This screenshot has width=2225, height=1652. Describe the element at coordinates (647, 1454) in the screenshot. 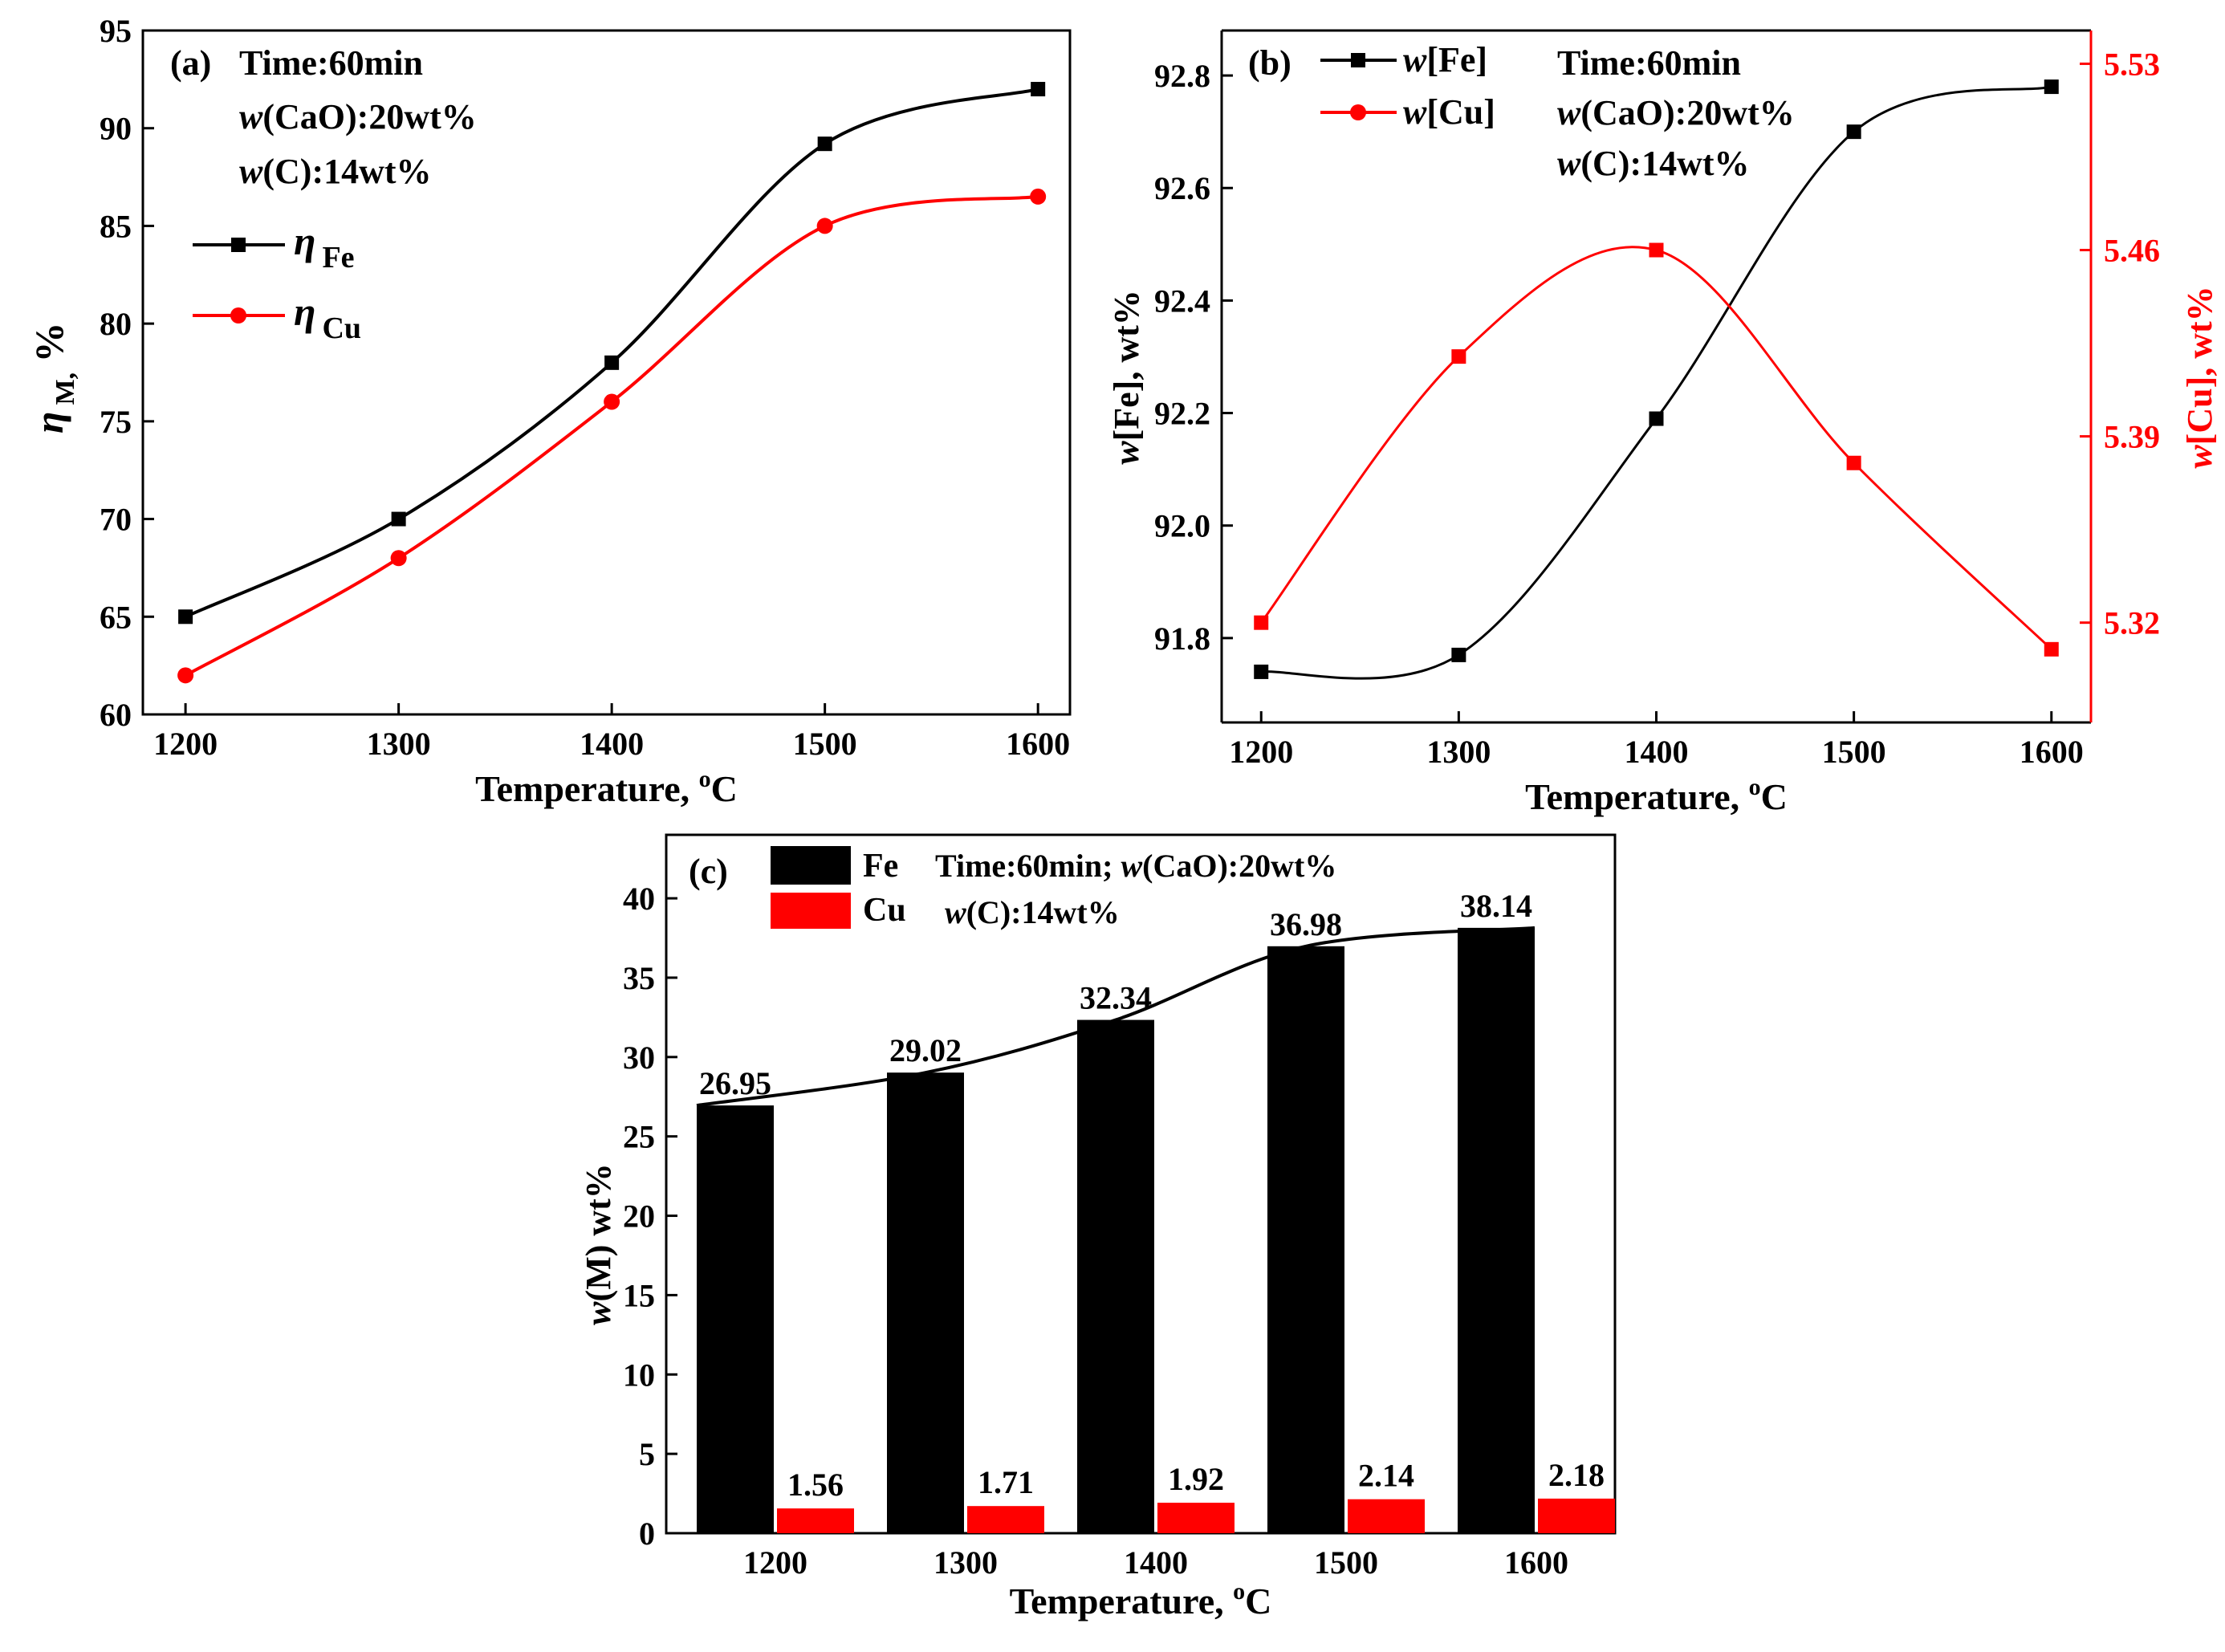

I see `y-tick-label: 5` at that location.